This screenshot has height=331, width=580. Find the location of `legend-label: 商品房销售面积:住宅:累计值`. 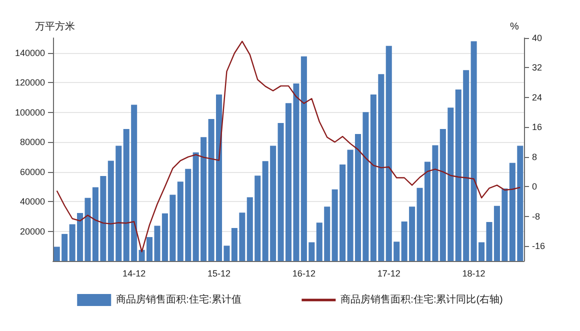

legend-label: 商品房销售面积:住宅:累计值 is located at coordinates (179, 300).